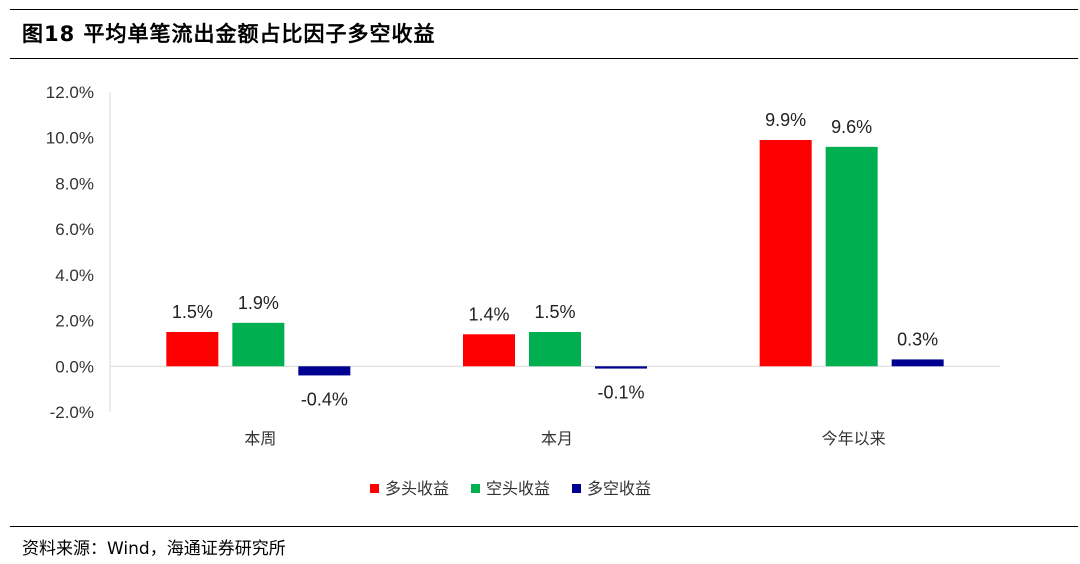  I want to click on source-rule, so click(544, 526).